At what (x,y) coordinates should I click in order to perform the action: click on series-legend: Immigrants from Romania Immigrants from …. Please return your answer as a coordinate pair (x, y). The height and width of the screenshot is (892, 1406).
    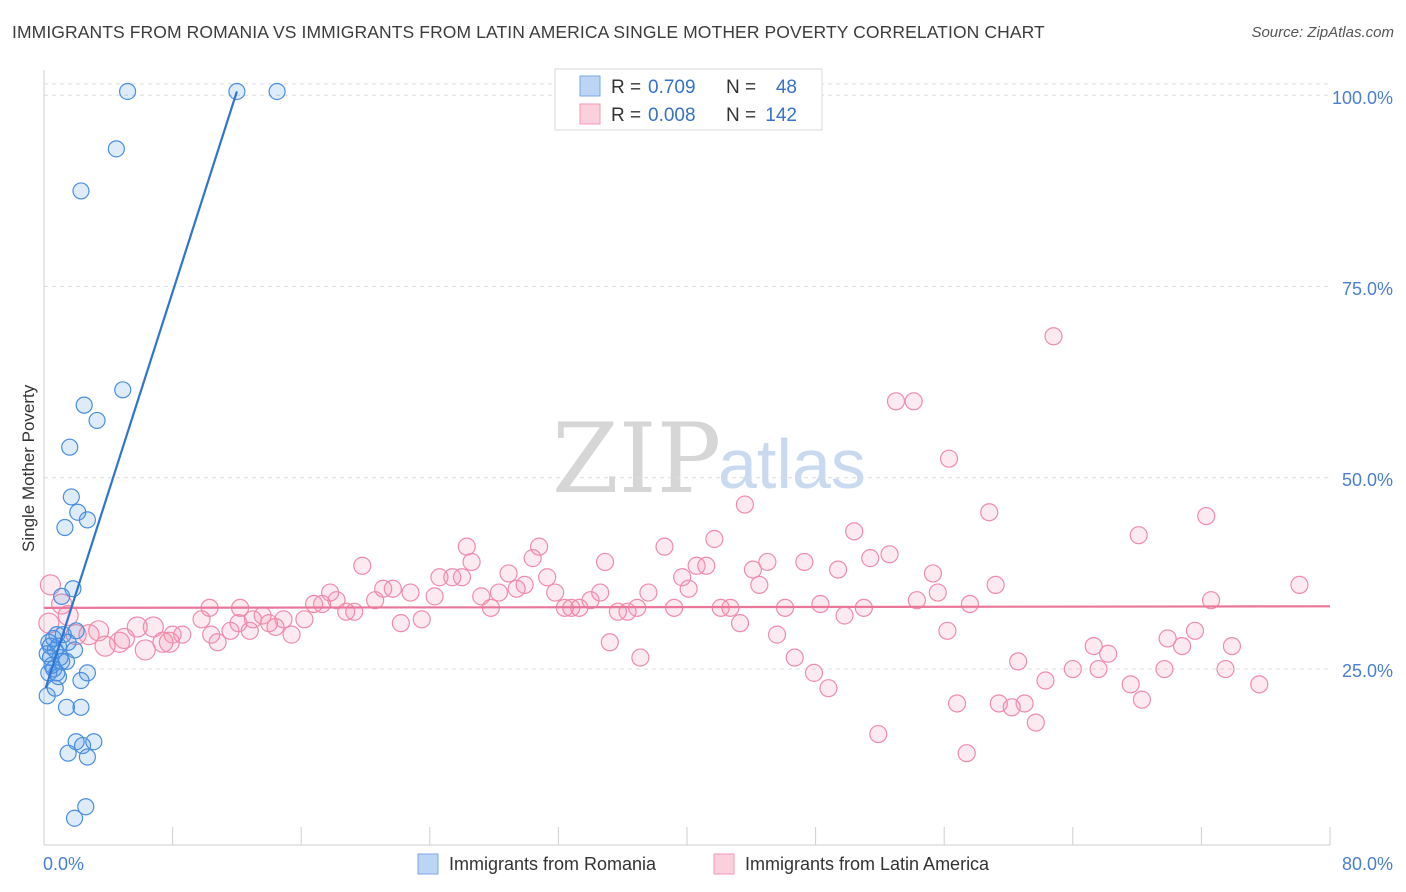
    Looking at the image, I should click on (703, 864).